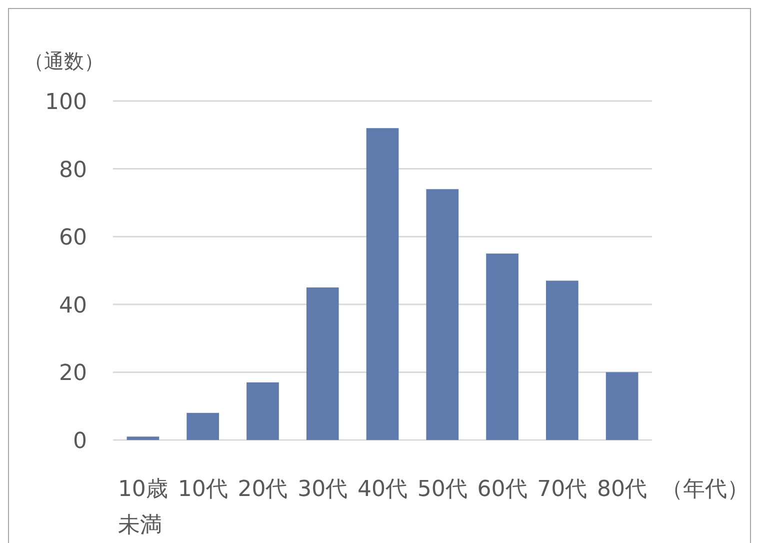  Describe the element at coordinates (323, 489) in the screenshot. I see `x-tick-label: 30代` at that location.